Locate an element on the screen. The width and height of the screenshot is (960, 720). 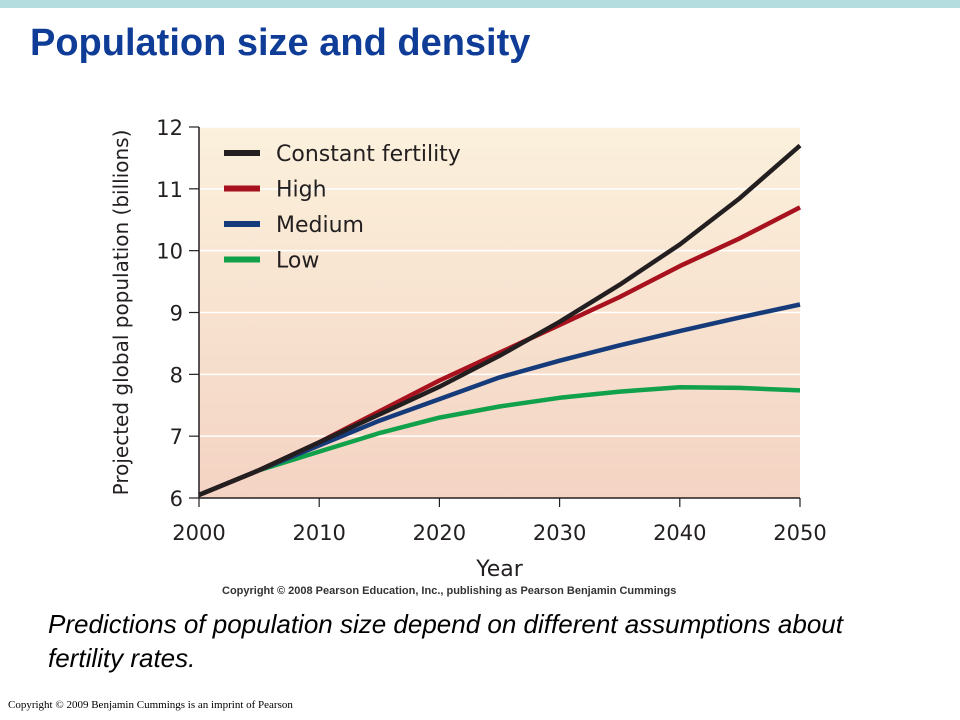
top-accent-bar is located at coordinates (480, 4).